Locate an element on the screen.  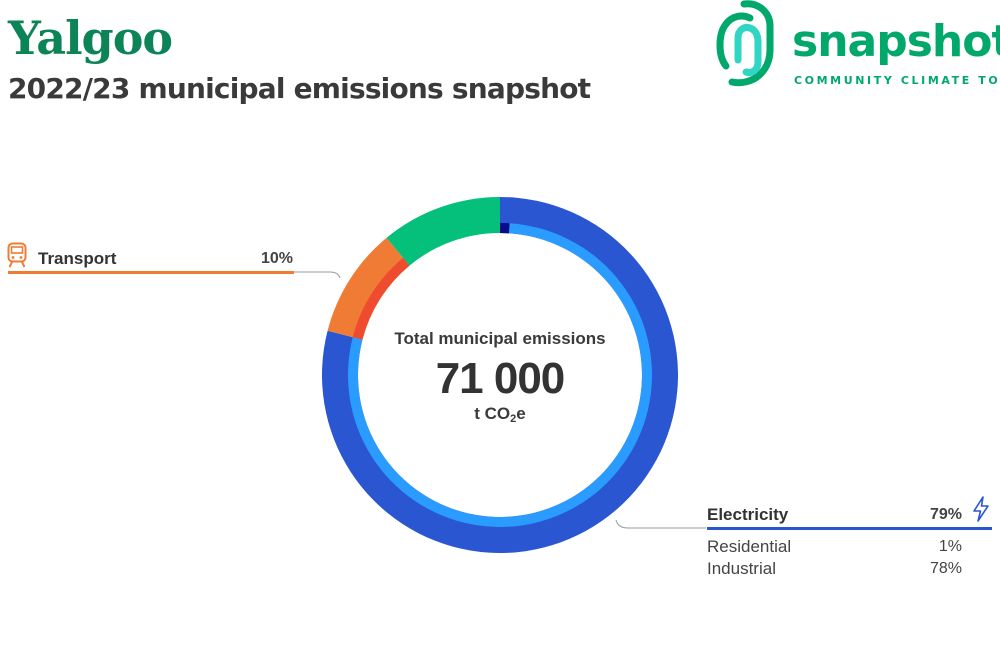
industrial-label: Industrial is located at coordinates (741, 568).